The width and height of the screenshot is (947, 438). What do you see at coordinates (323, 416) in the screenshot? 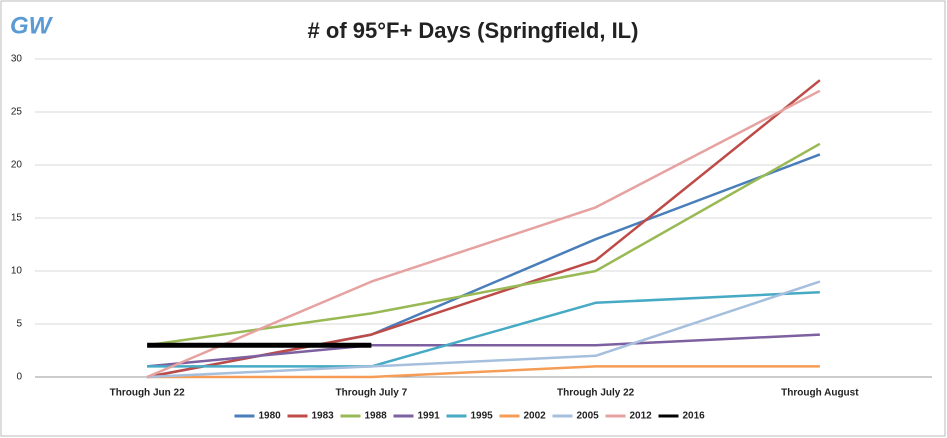
I see `legend-label: 1983` at bounding box center [323, 416].